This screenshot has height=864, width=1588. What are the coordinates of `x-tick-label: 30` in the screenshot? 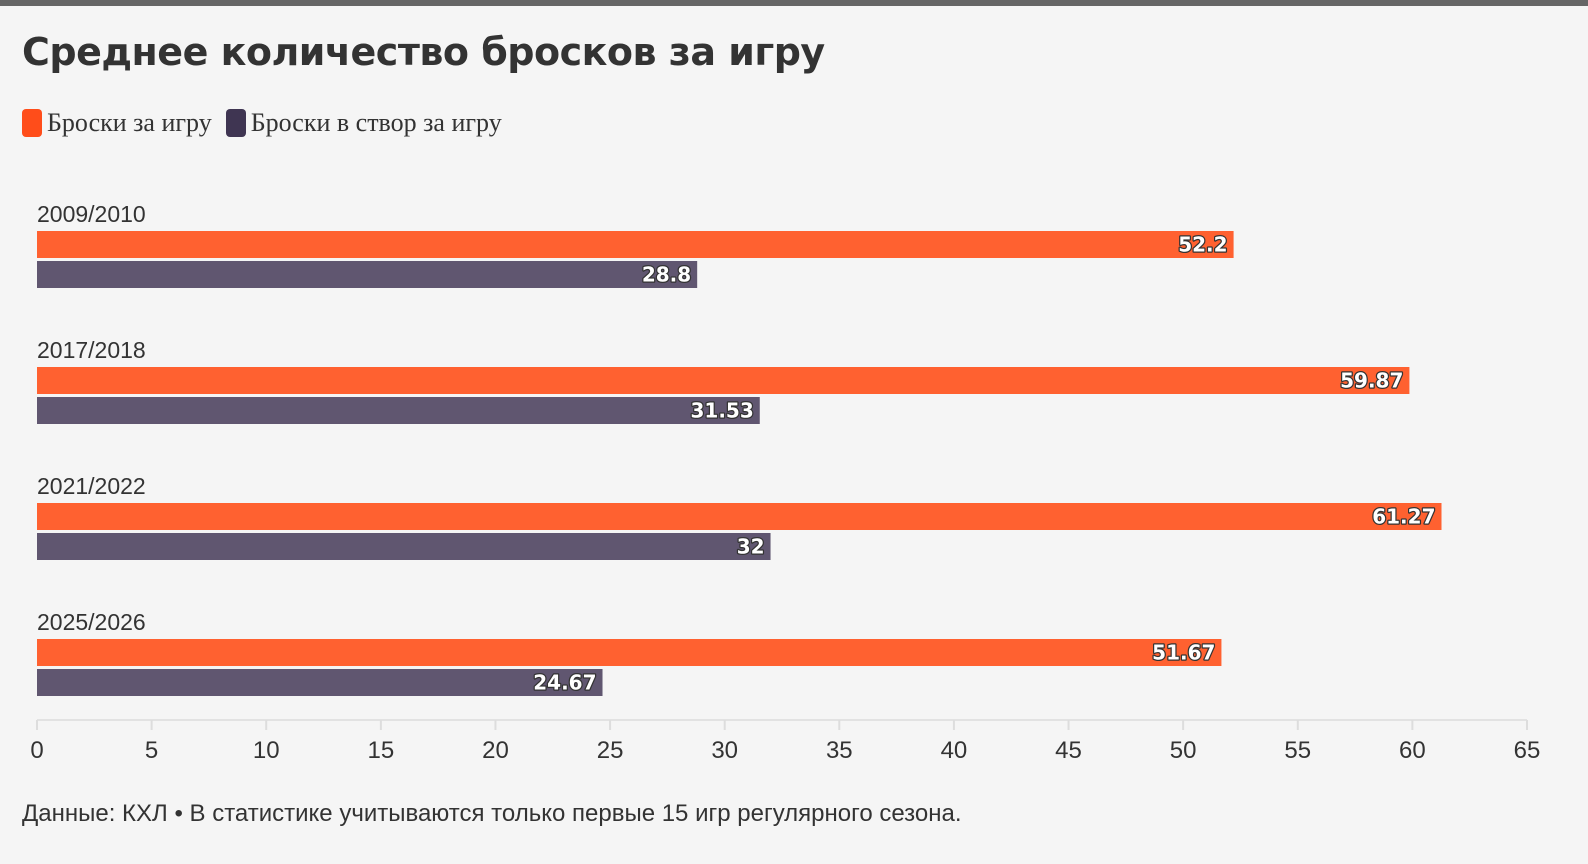 It's located at (724, 750).